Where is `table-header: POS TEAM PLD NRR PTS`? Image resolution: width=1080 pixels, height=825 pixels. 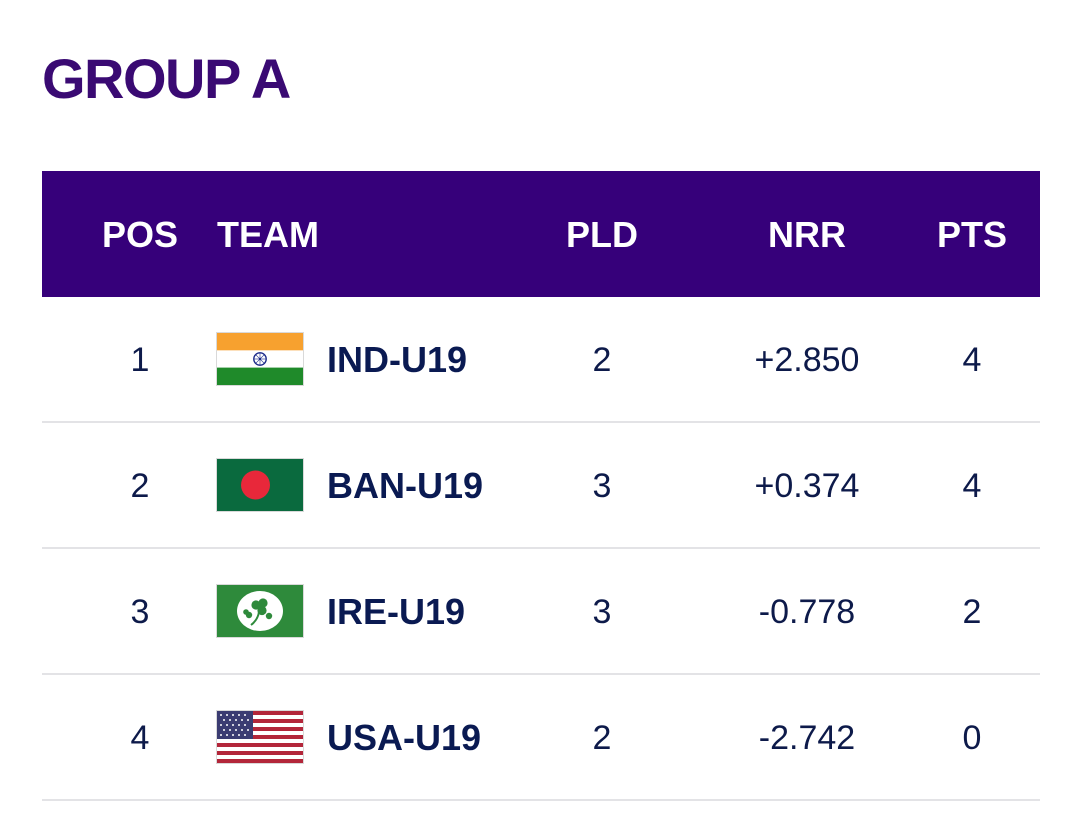
table-header: POS TEAM PLD NRR PTS is located at coordinates (541, 234).